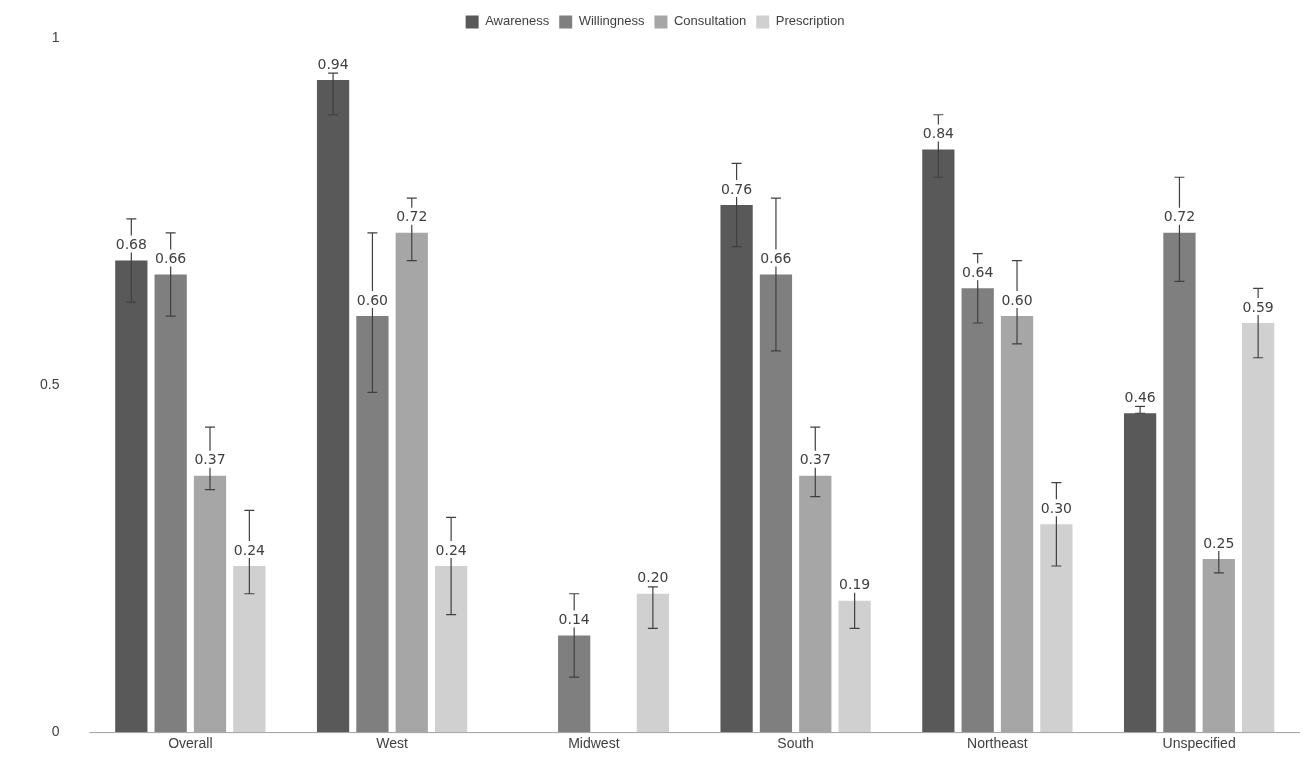 The image size is (1310, 771). I want to click on data-label: 0.64, so click(978, 271).